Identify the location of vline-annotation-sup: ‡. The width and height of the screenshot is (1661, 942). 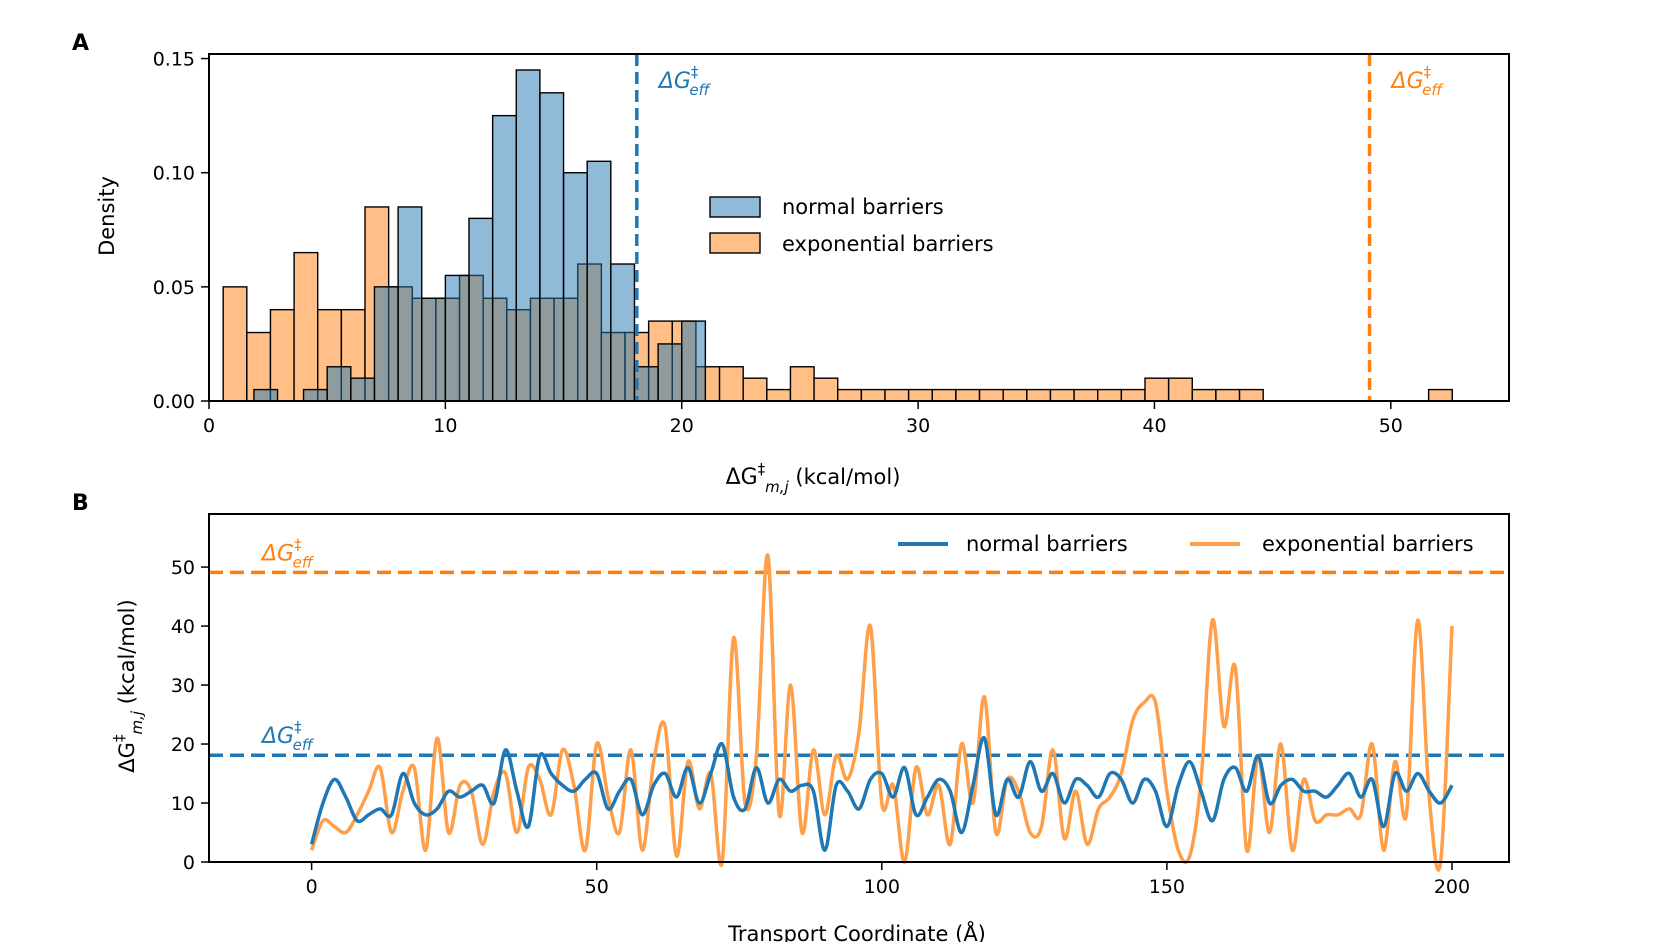
(695, 72).